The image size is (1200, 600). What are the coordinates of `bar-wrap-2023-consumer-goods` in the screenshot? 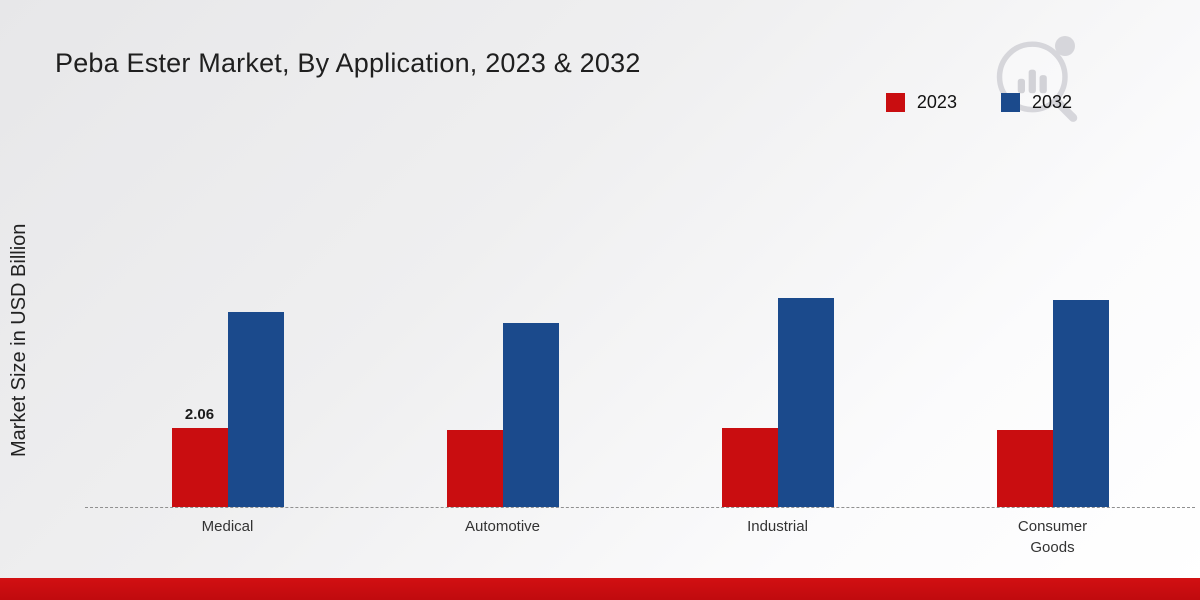 It's located at (1024, 468).